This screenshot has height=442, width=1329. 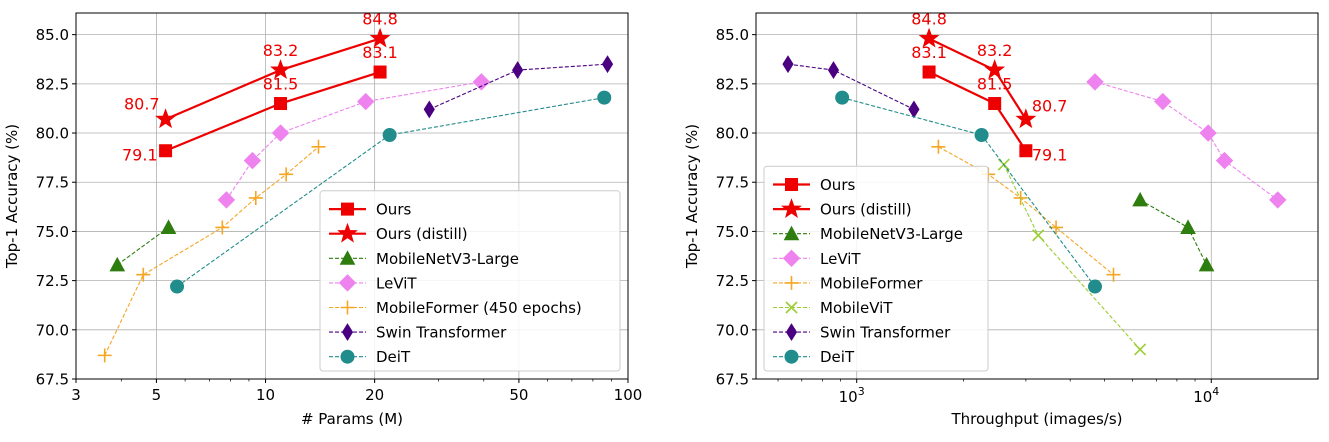 I want to click on x-tick-label: 3, so click(x=76, y=395).